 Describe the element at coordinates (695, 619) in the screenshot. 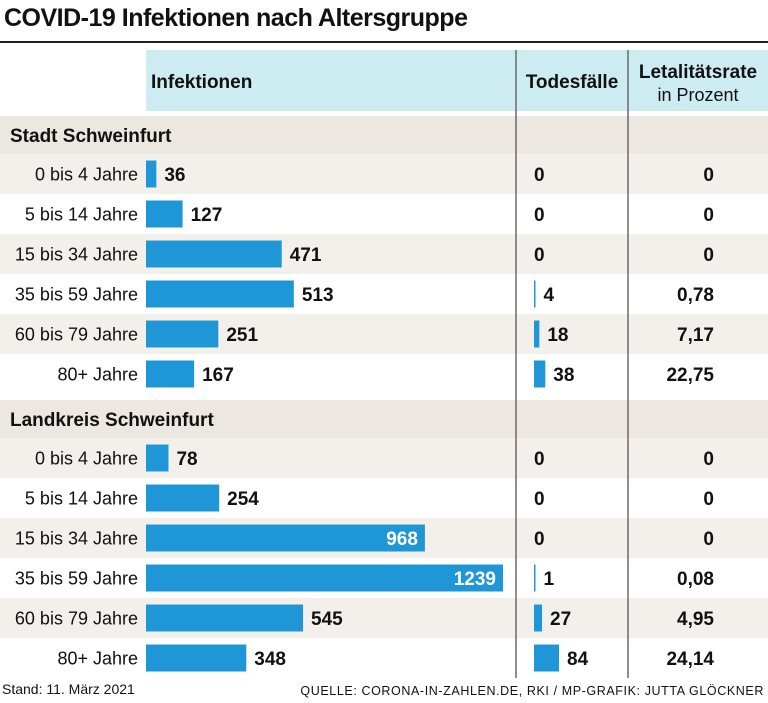

I see `rate-value: 4,95` at that location.